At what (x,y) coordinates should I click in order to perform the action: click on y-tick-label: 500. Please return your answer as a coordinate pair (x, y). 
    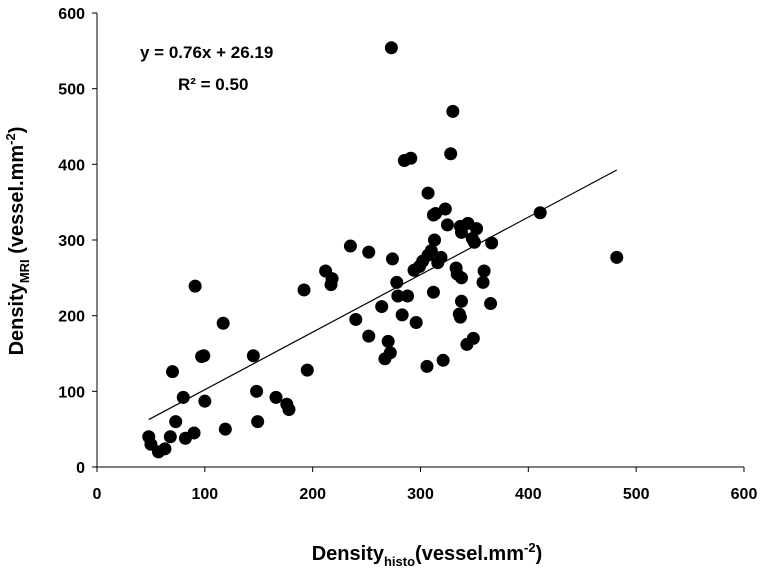
    Looking at the image, I should click on (71, 90).